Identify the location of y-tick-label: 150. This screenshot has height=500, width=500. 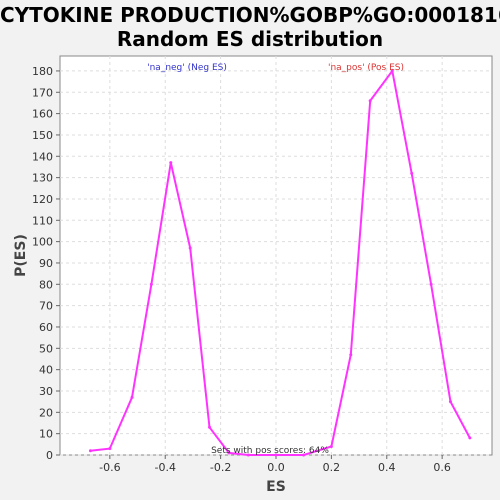
(42, 135).